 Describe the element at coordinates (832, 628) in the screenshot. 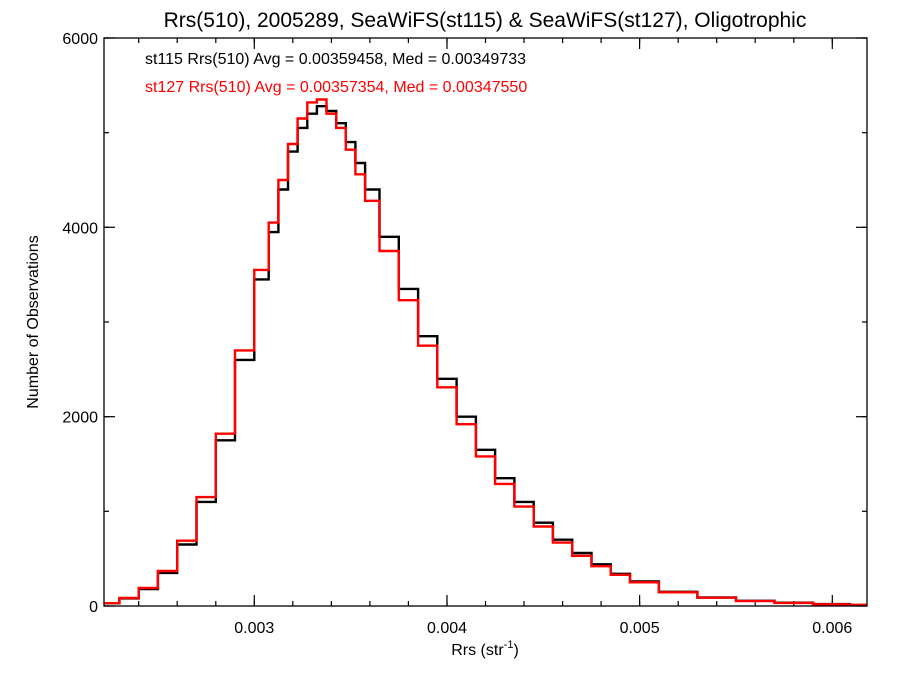

I see `x-tick-label: 0.006` at that location.